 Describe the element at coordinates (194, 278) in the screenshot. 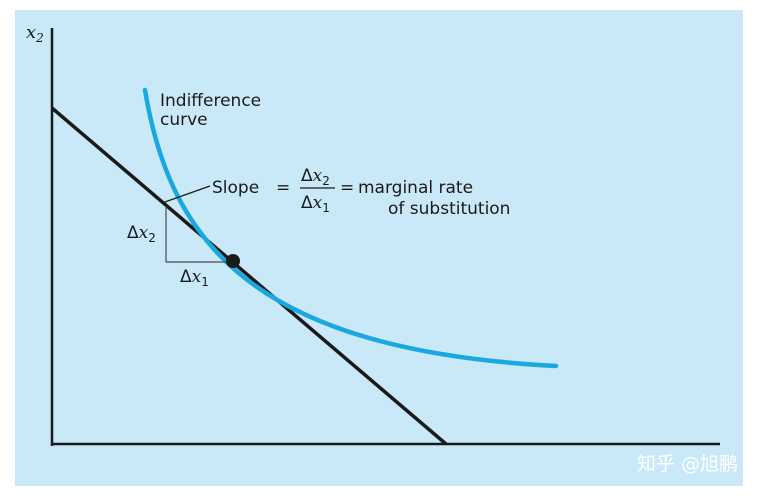

I see `delta-x1-label: Δx1` at that location.